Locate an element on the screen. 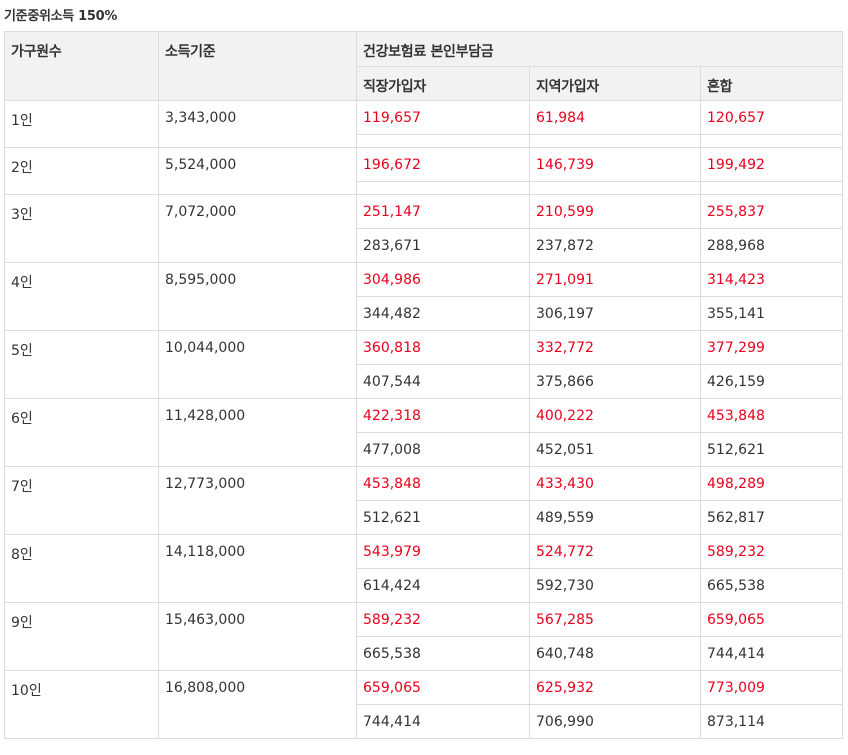 This screenshot has height=755, width=848. regional-premium-subcell: 640,748 is located at coordinates (615, 653).